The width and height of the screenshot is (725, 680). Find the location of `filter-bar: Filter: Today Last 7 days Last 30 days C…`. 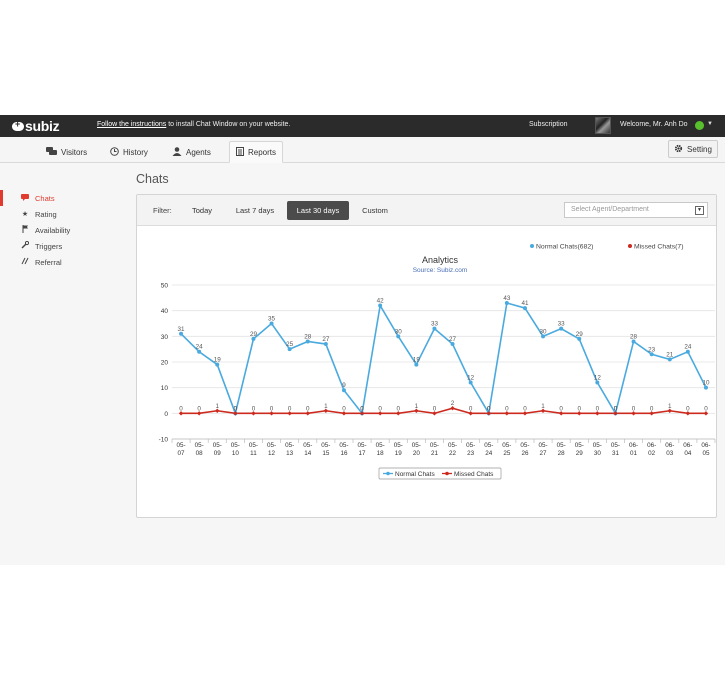

filter-bar: Filter: Today Last 7 days Last 30 days C… is located at coordinates (426, 210).